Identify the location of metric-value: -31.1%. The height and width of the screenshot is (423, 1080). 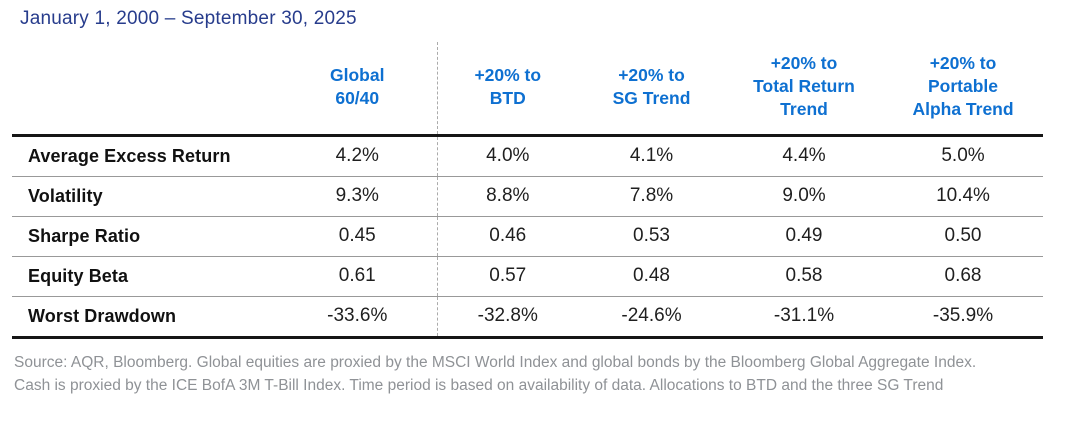
(804, 317).